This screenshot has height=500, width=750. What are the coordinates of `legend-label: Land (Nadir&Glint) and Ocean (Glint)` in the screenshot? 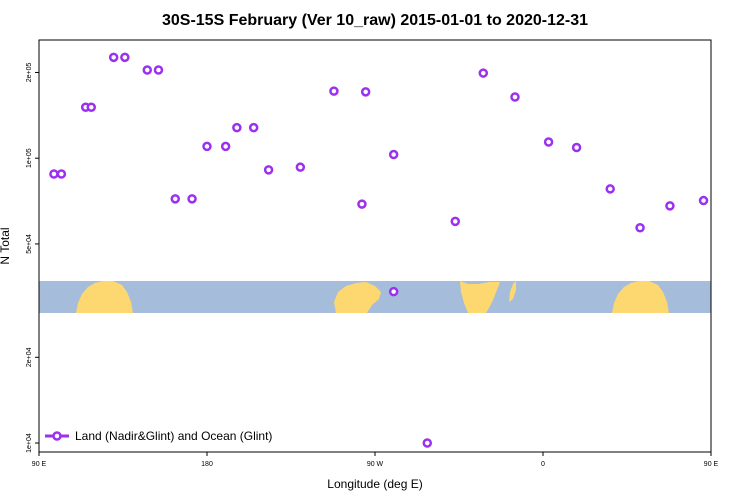 It's located at (173, 436).